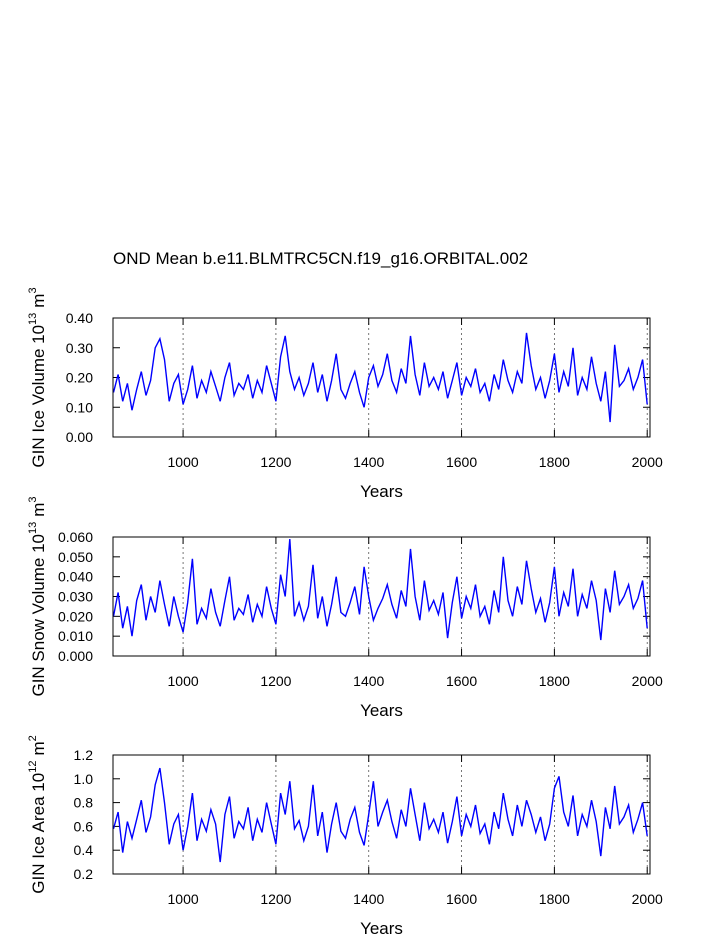 Image resolution: width=723 pixels, height=935 pixels. What do you see at coordinates (75, 636) in the screenshot?
I see `y-tick-label: 0.010` at bounding box center [75, 636].